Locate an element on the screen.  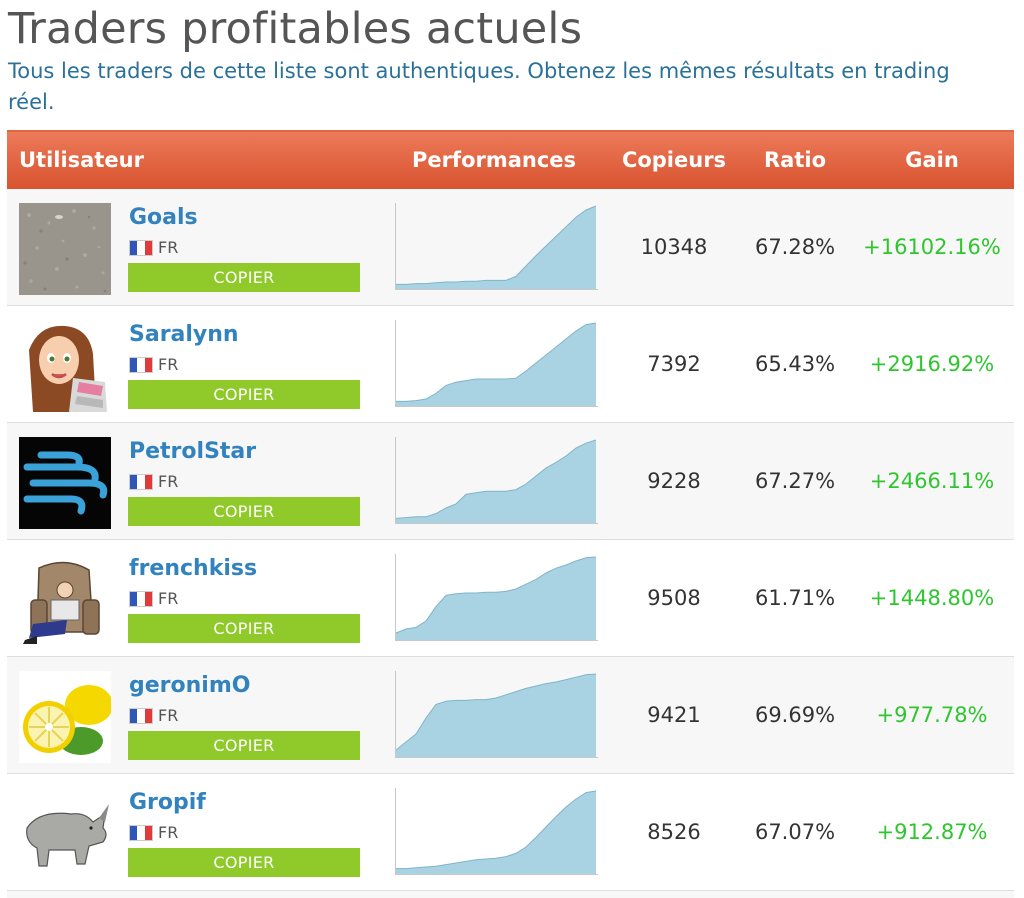
header-ratio: Ratio is located at coordinates (794, 160).